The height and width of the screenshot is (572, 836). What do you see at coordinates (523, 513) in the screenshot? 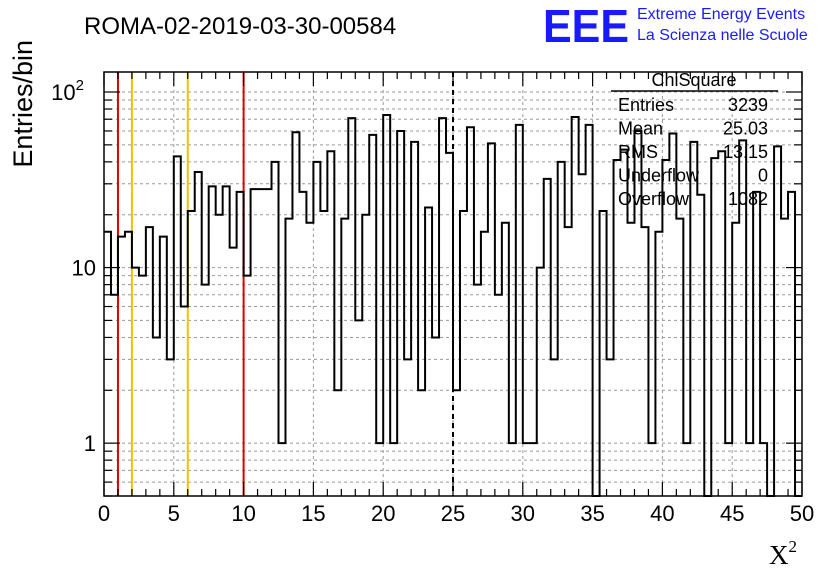
I see `x-tick-label: 30` at bounding box center [523, 513].